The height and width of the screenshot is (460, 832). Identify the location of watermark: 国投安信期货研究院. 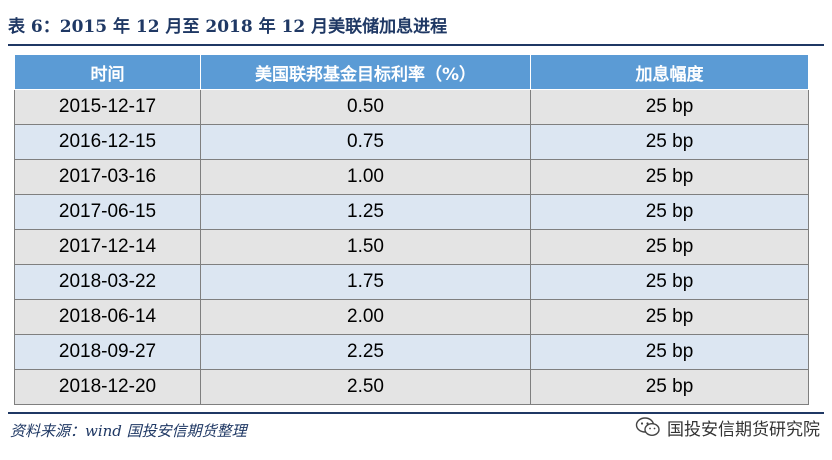
(727, 427).